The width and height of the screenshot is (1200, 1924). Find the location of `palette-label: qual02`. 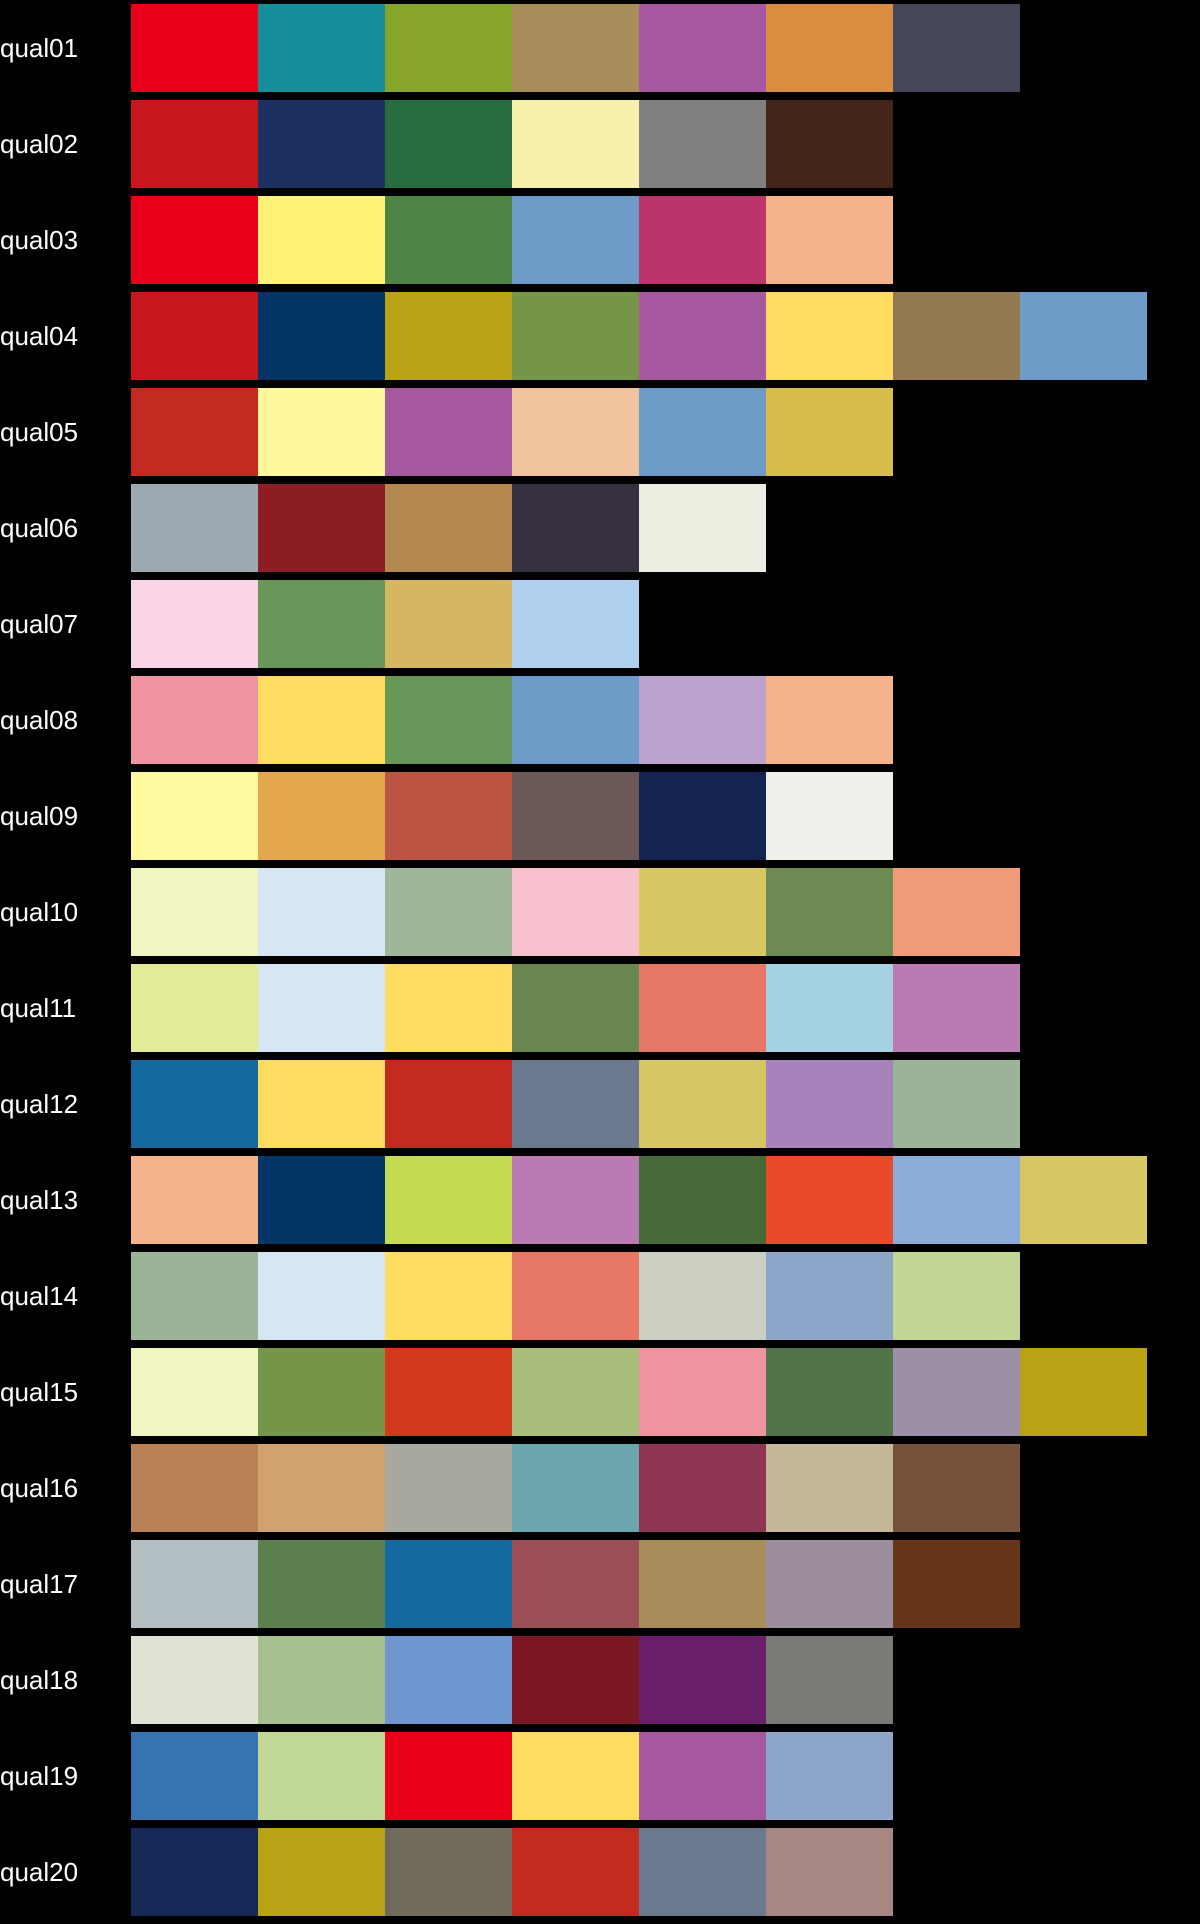

palette-label: qual02 is located at coordinates (39, 144).